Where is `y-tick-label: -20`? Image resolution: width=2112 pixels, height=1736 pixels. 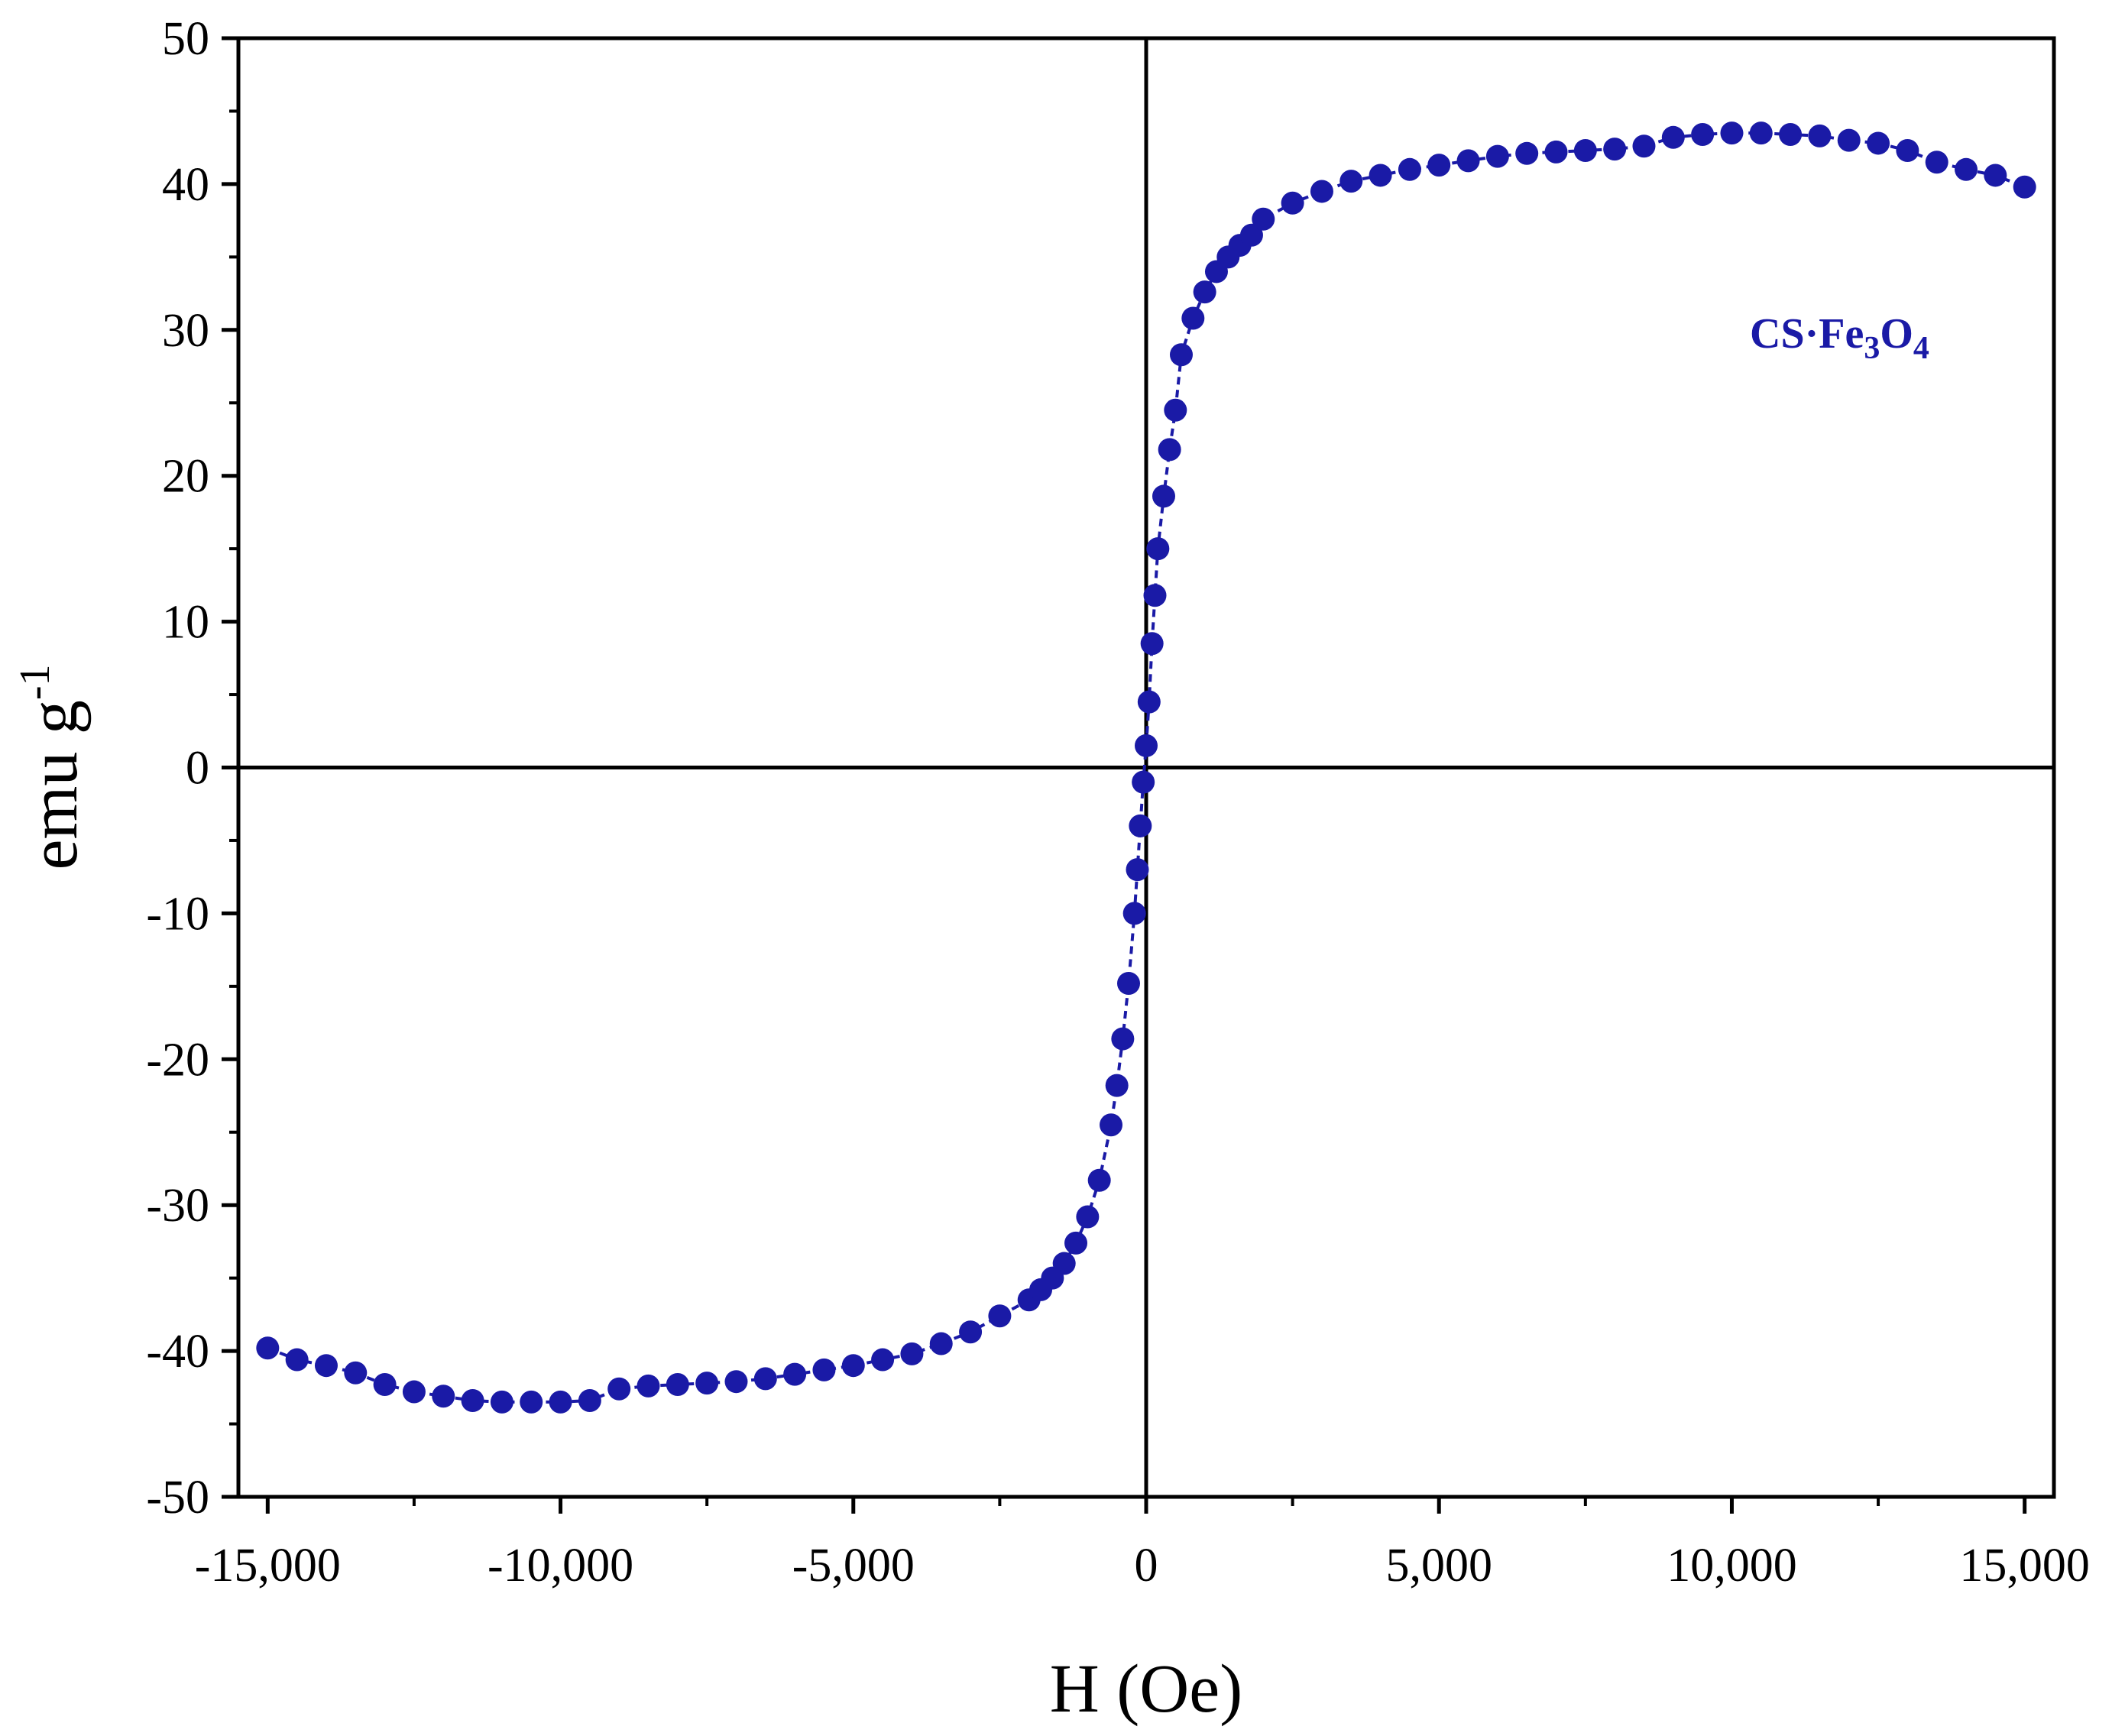 y-tick-label: -20 is located at coordinates (177, 1060).